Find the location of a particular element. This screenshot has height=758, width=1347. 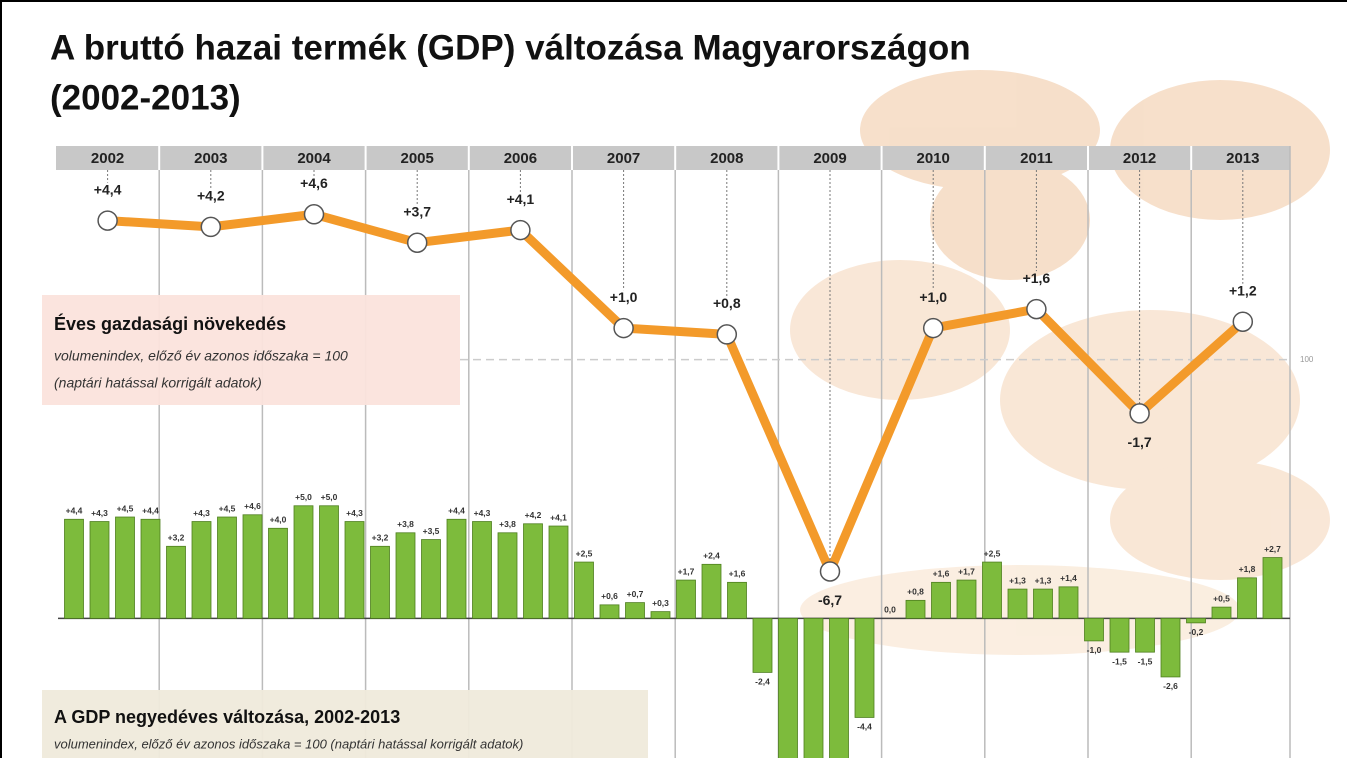

year-label: 2006 is located at coordinates (520, 158).